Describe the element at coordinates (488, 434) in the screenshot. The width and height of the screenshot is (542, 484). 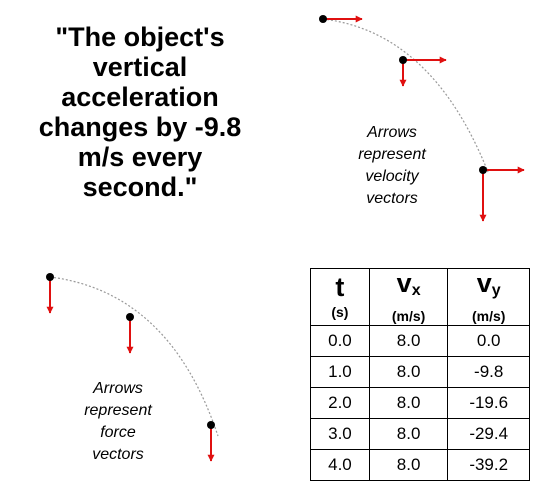
I see `cell-vy: -29.4` at that location.